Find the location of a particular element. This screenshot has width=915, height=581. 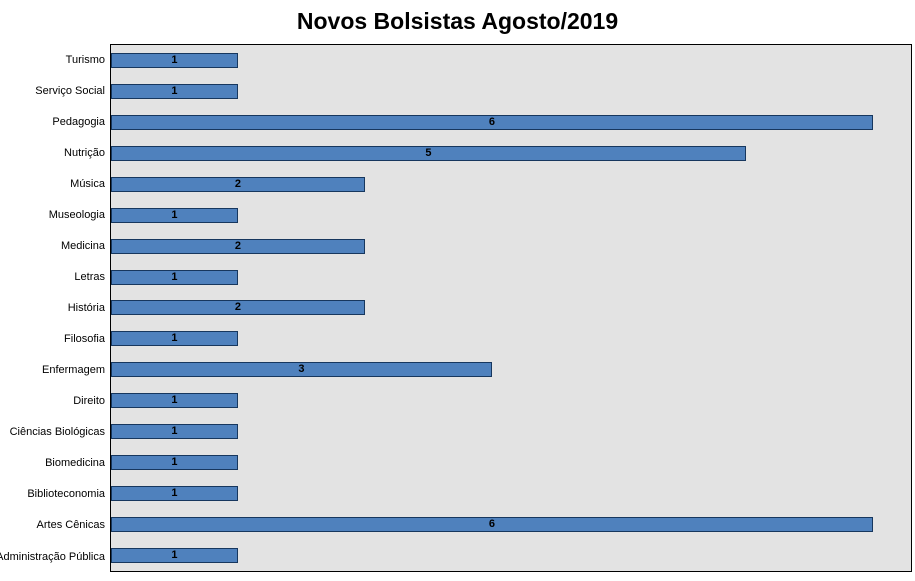

category-label: Música is located at coordinates (87, 183).